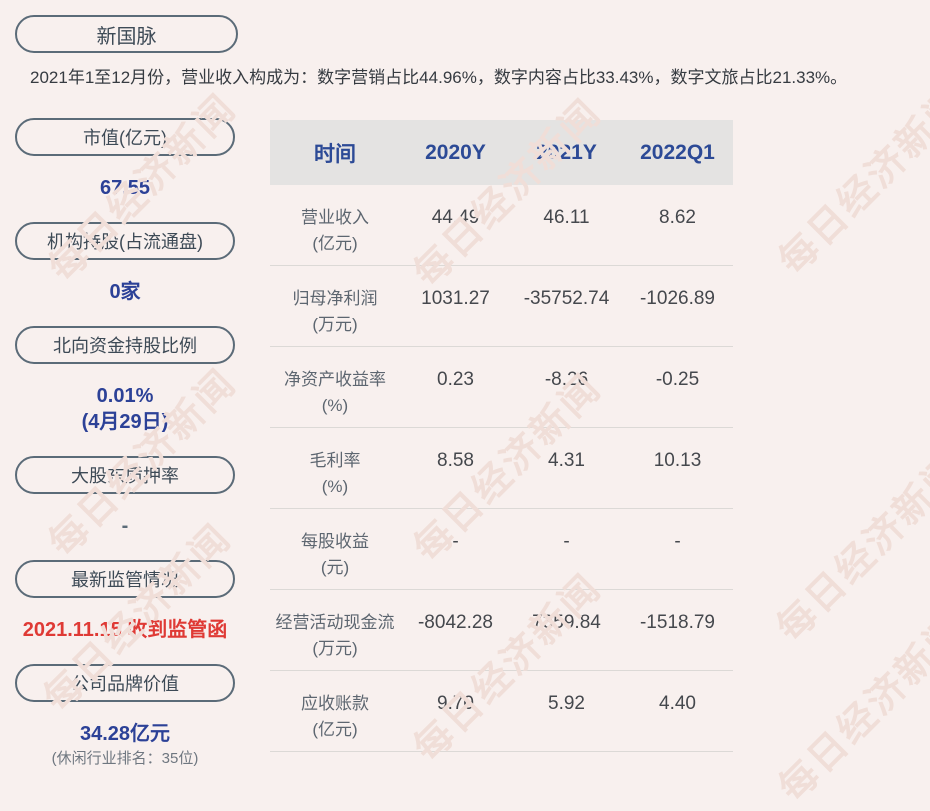 The height and width of the screenshot is (811, 930). What do you see at coordinates (455, 703) in the screenshot?
I see `cell-2020y: 9.70` at bounding box center [455, 703].